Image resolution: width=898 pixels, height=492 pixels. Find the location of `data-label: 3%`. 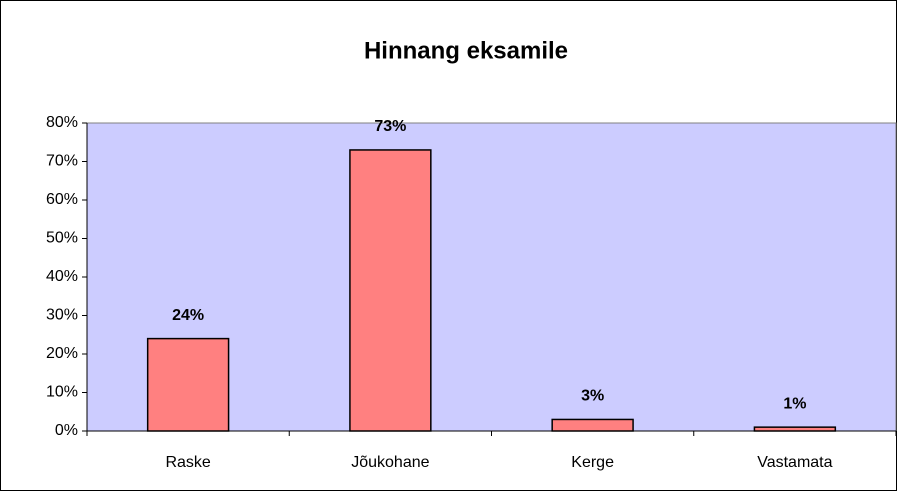

data-label: 3% is located at coordinates (592, 396).